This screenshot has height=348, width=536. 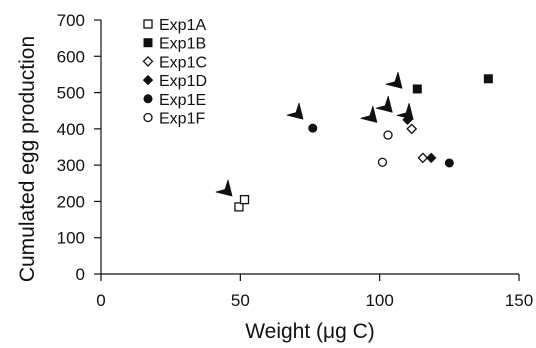 What do you see at coordinates (314, 134) in the screenshot?
I see `arrow-annotations` at bounding box center [314, 134].